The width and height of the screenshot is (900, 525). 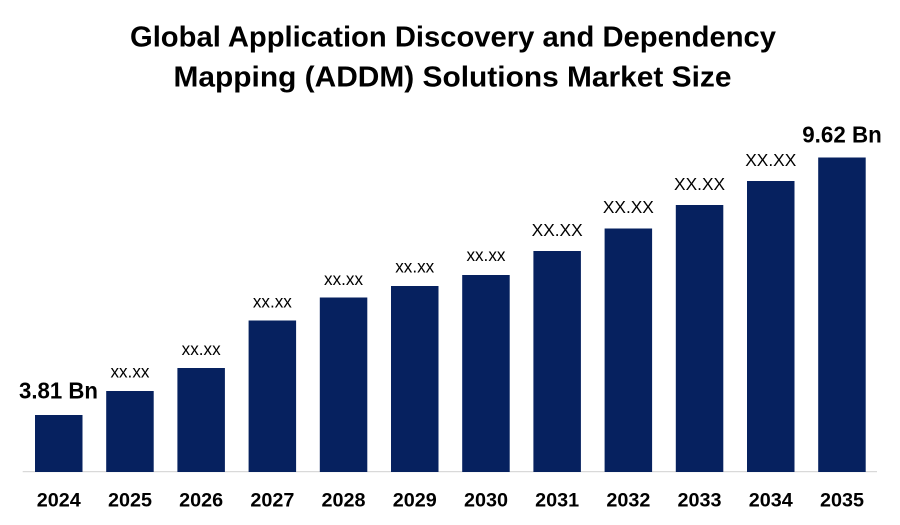 What do you see at coordinates (130, 501) in the screenshot?
I see `svg-text: 2025` at bounding box center [130, 501].